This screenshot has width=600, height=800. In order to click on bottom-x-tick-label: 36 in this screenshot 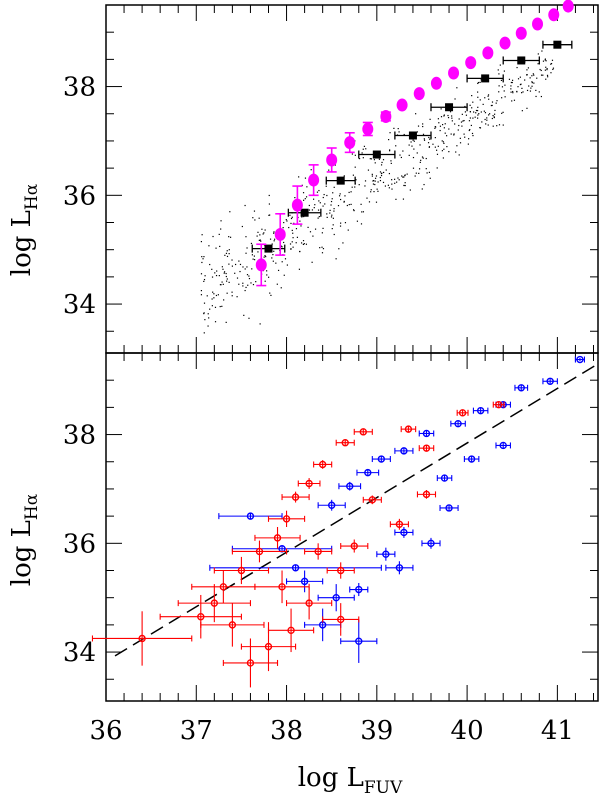, I will do `click(105, 731)`.